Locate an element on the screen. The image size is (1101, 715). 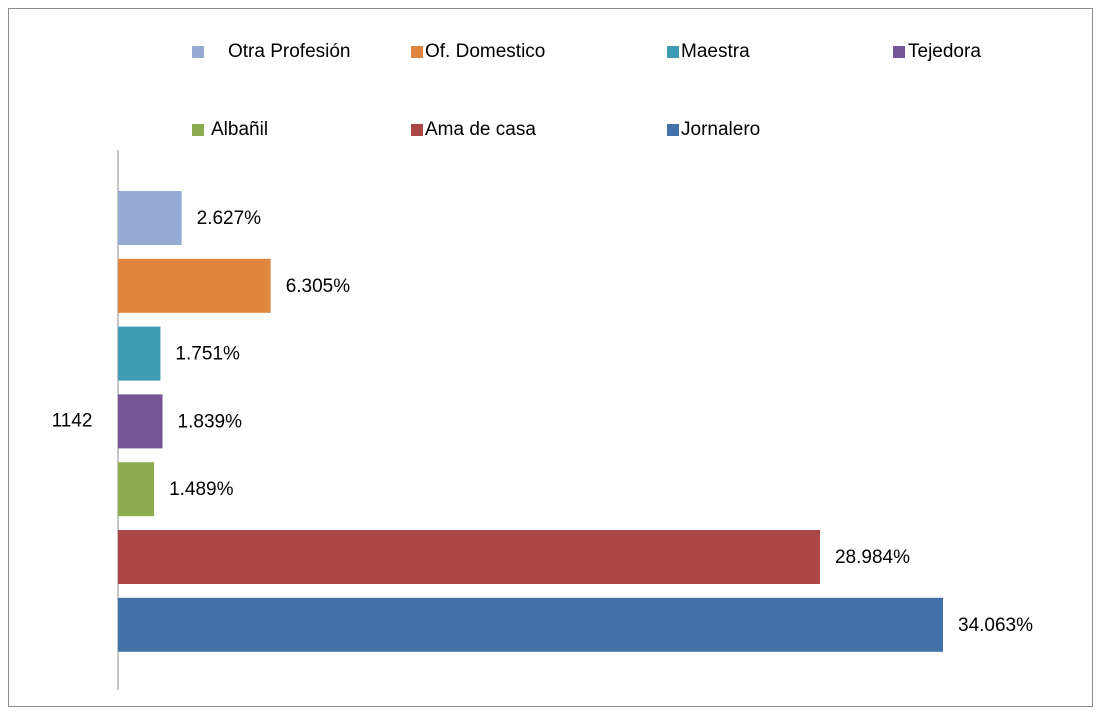
value-label: 1.751% is located at coordinates (207, 354).